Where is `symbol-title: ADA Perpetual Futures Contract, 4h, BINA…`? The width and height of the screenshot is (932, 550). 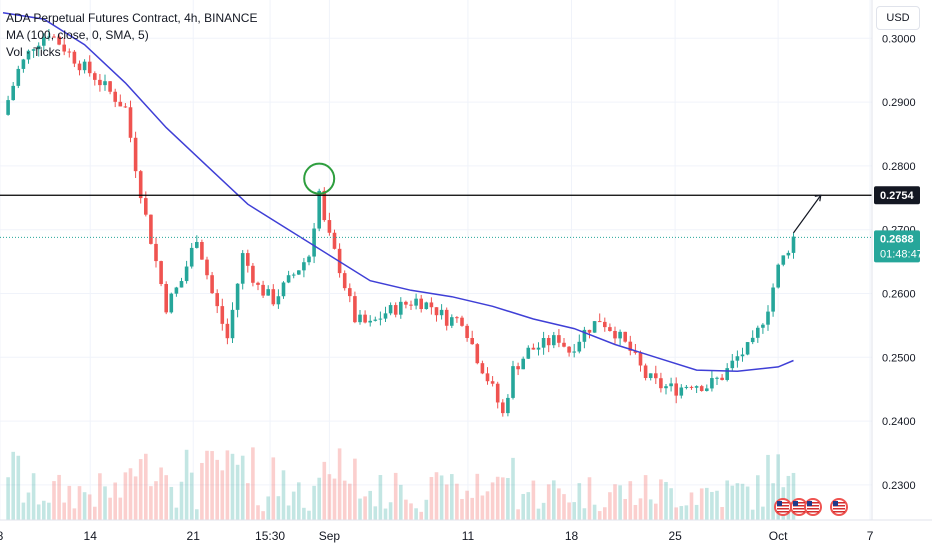
symbol-title: ADA Perpetual Futures Contract, 4h, BINA… is located at coordinates (132, 18).